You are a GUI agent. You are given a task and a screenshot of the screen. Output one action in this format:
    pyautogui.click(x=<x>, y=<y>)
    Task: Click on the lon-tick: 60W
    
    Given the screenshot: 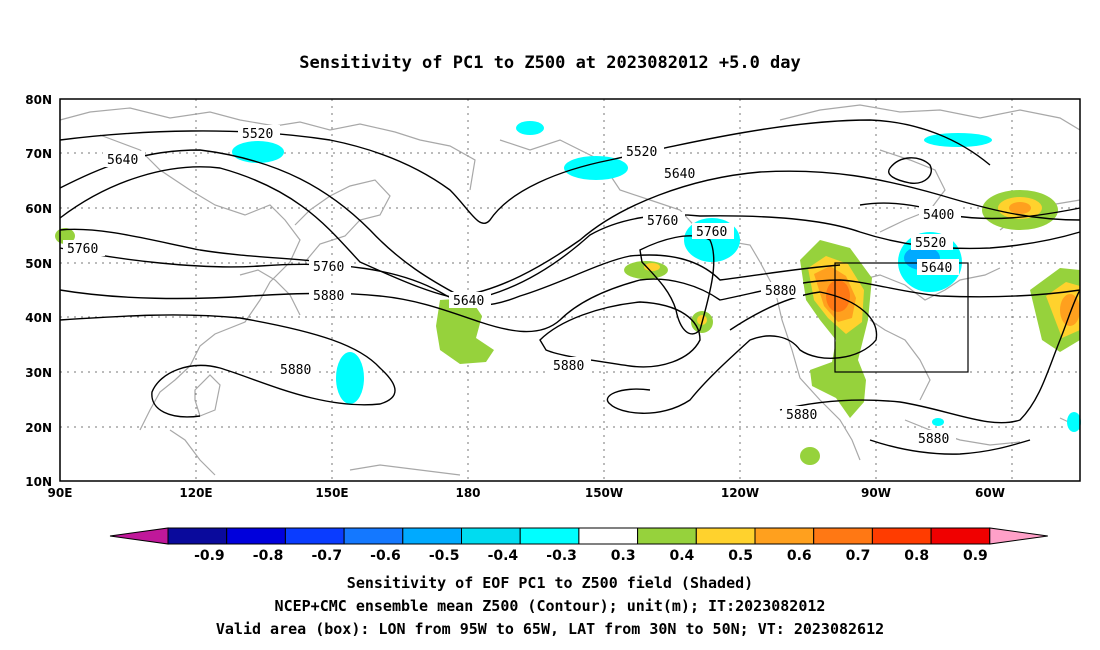 What is the action you would take?
    pyautogui.click(x=990, y=493)
    